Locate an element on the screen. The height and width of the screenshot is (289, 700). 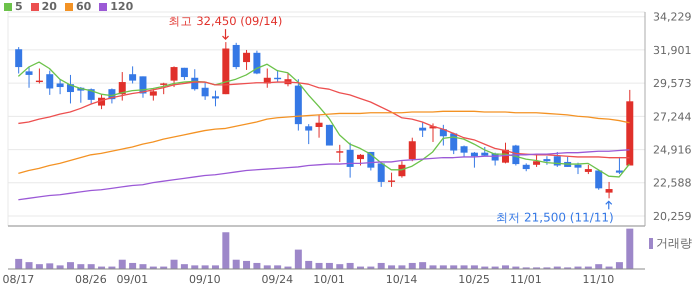
y-tick-label: 22,588 is located at coordinates (672, 183).